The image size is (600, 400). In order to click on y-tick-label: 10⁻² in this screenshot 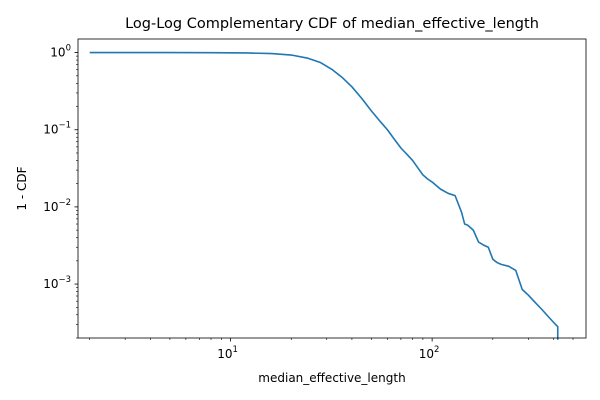, I will do `click(57, 206)`.